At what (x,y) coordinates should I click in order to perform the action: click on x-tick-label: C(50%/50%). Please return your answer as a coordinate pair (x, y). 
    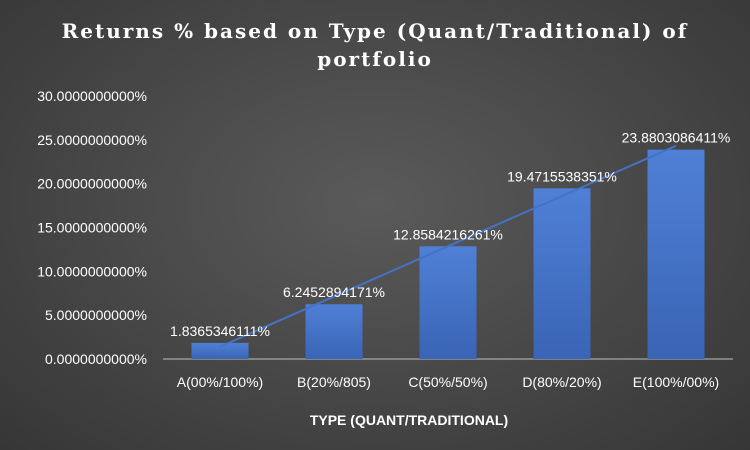
    Looking at the image, I should click on (447, 382).